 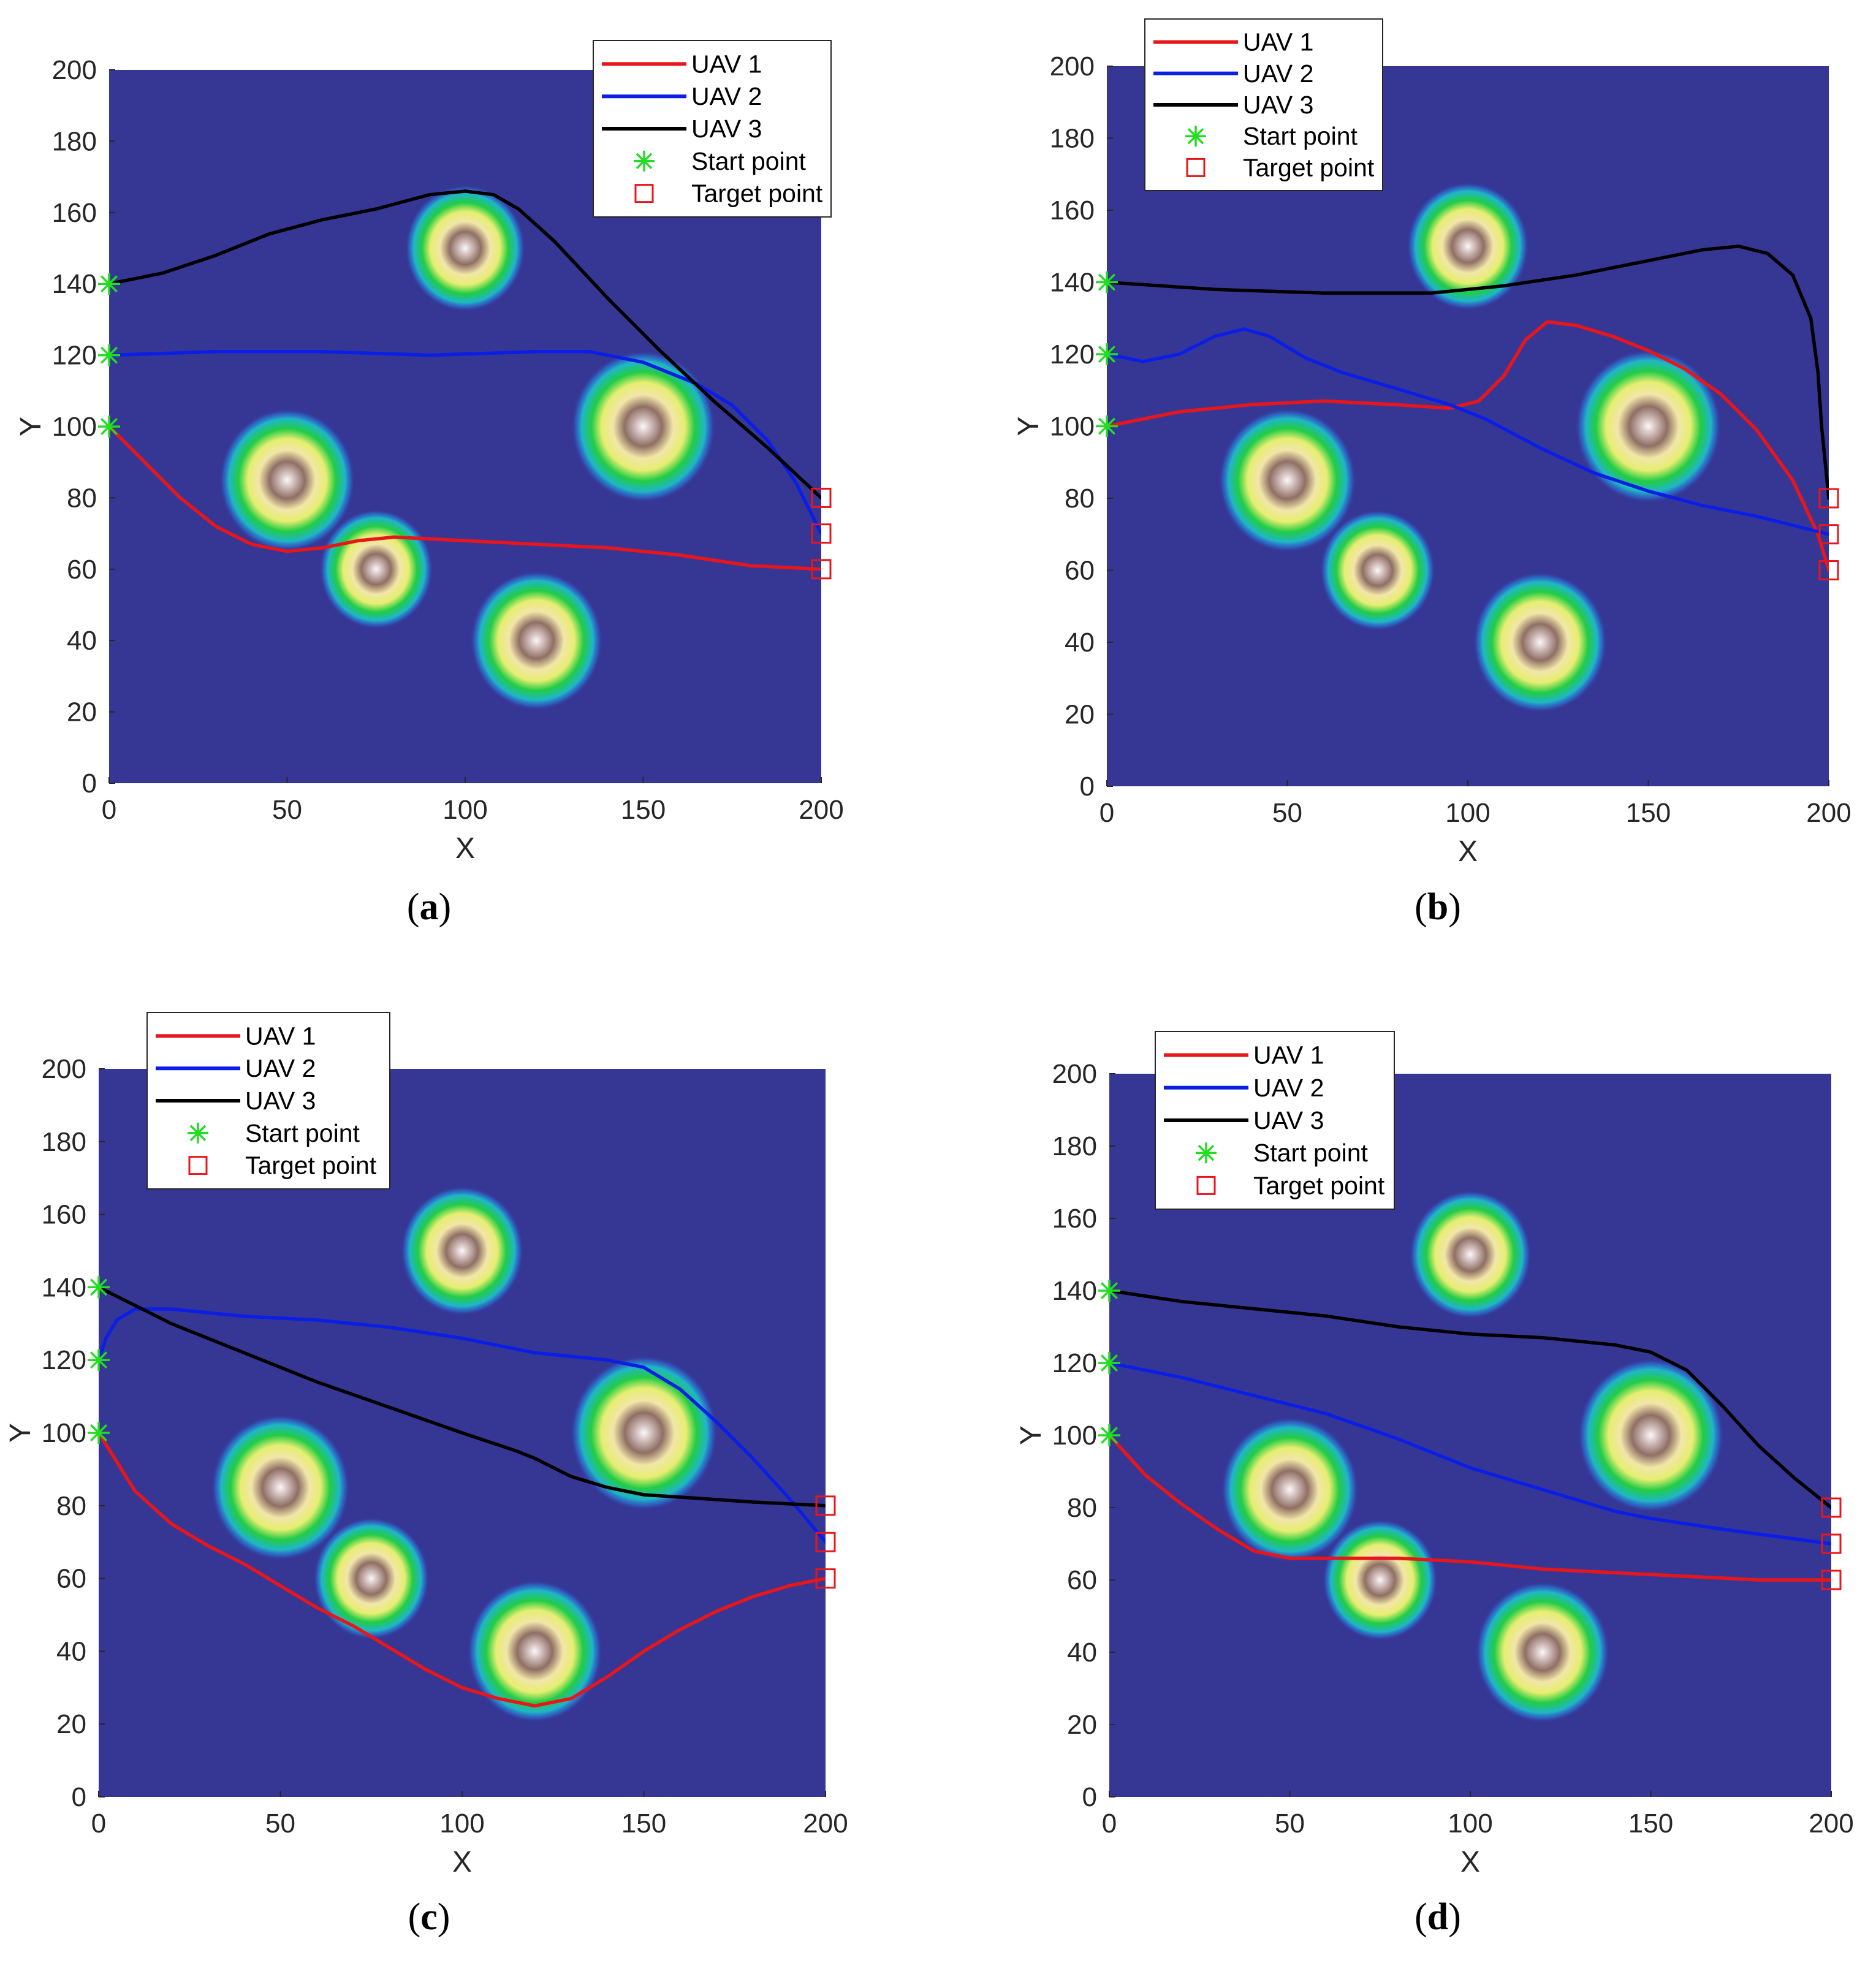 I want to click on caption-letter: b, so click(x=1437, y=907).